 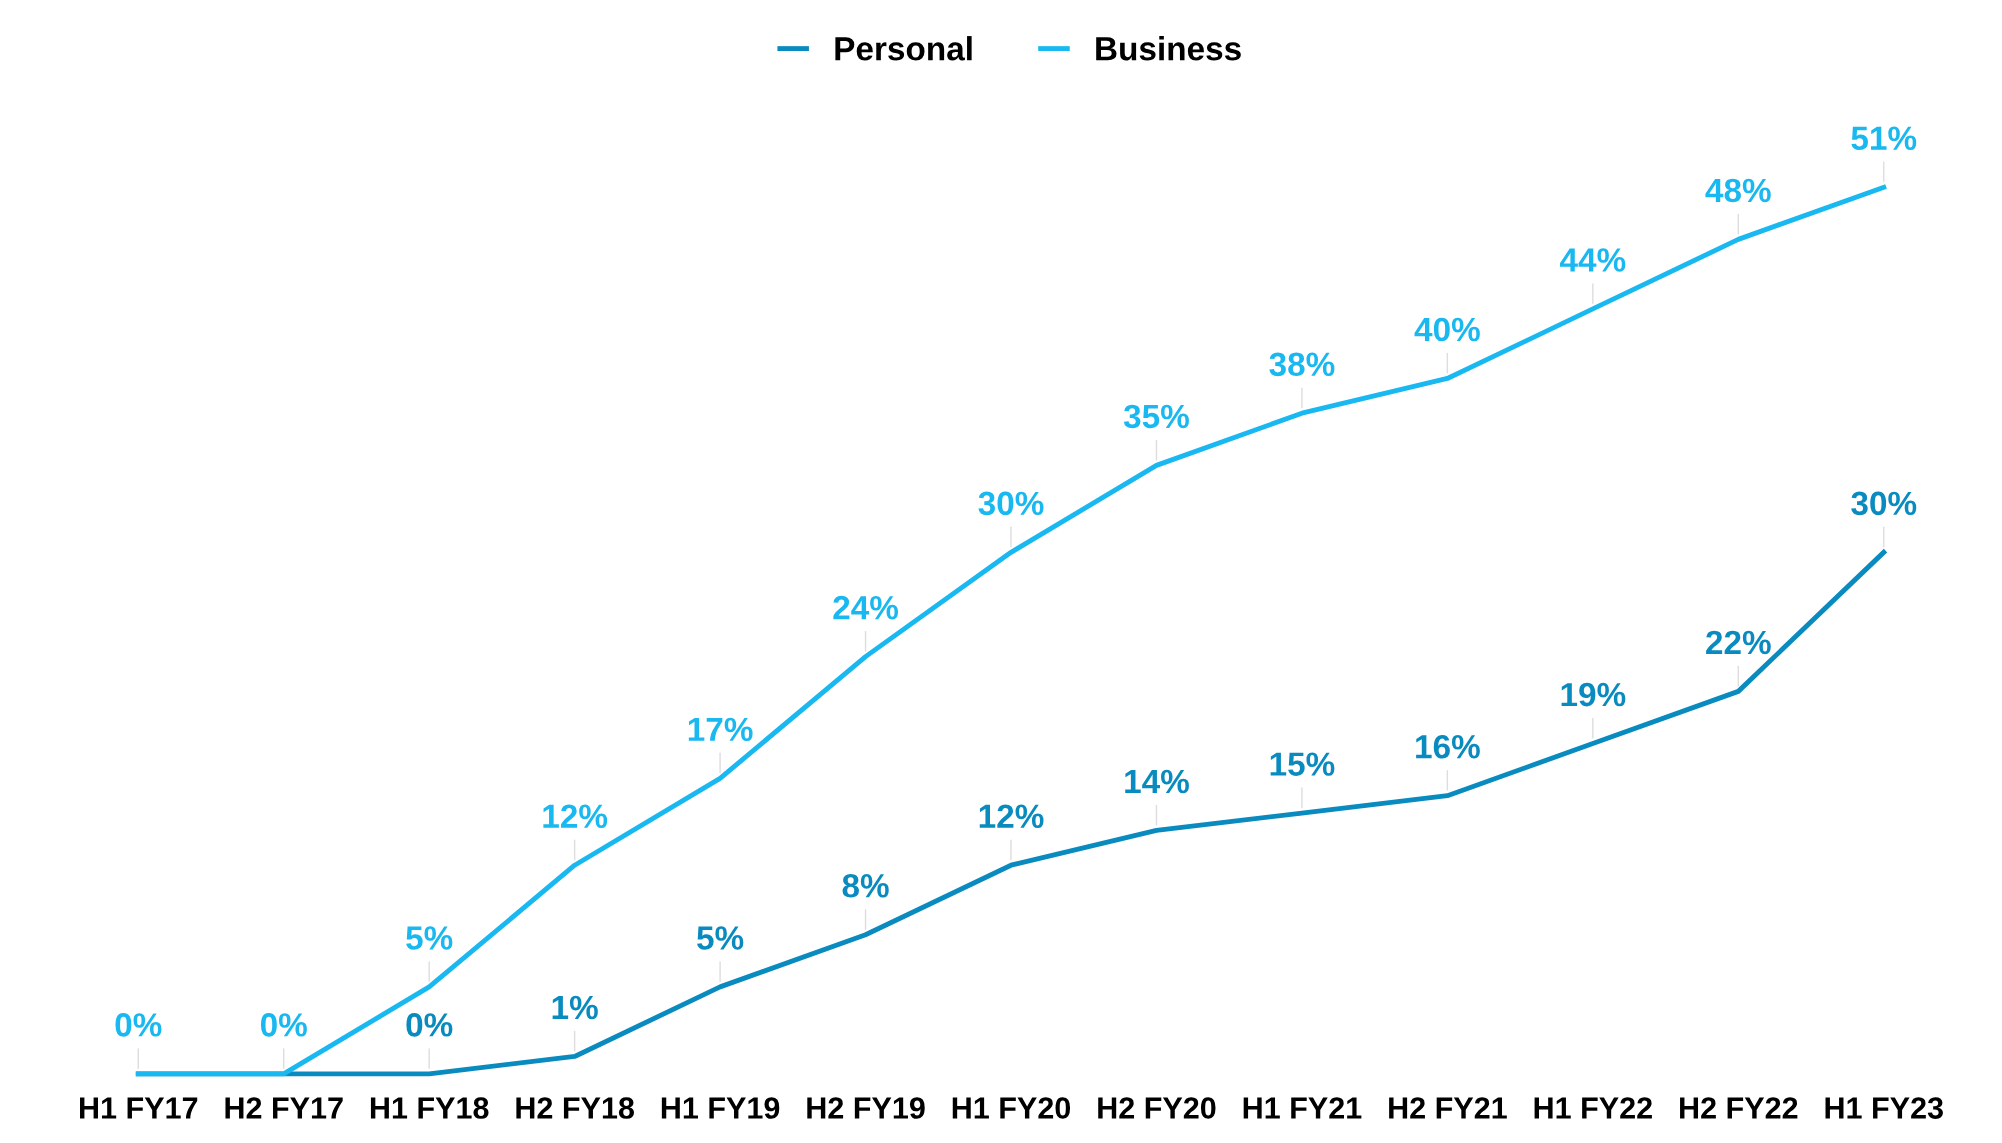 What do you see at coordinates (575, 1007) in the screenshot?
I see `data-label: 1%` at bounding box center [575, 1007].